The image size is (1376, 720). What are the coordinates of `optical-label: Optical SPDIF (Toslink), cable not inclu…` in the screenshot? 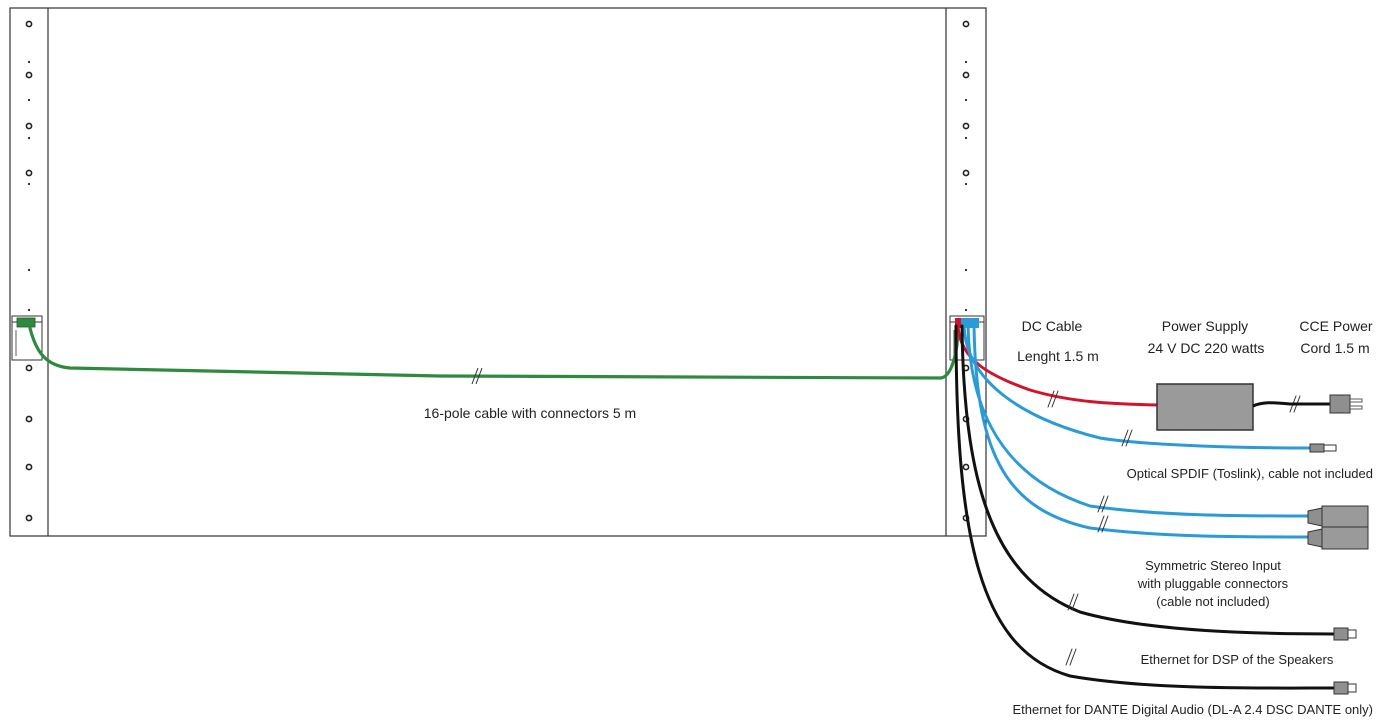 It's located at (1250, 473).